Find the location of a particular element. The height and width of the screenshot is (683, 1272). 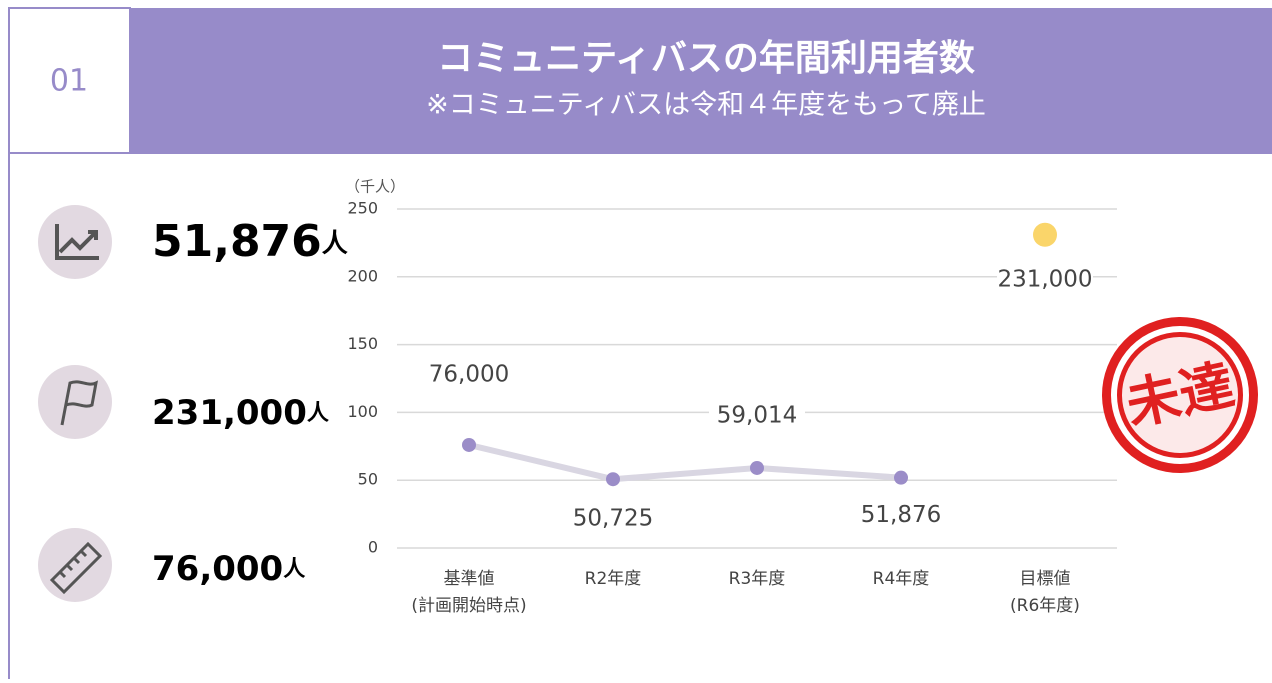

title: コミュニティバスの年間利用者数 is located at coordinates (706, 58).